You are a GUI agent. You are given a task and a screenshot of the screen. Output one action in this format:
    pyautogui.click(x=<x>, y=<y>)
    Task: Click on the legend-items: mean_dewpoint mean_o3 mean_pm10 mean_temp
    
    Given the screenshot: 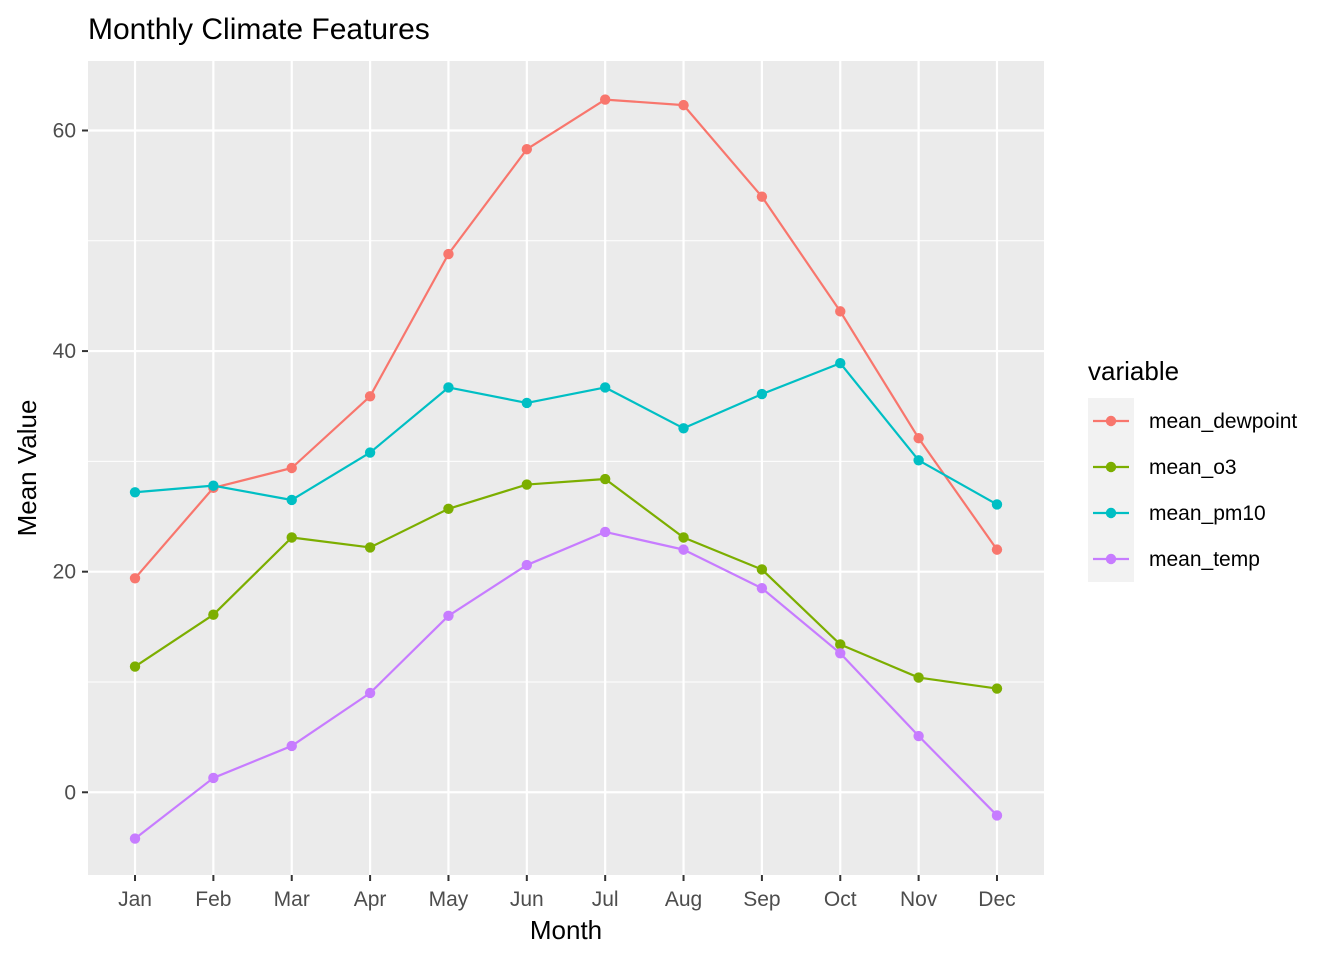 What is the action you would take?
    pyautogui.click(x=1195, y=490)
    